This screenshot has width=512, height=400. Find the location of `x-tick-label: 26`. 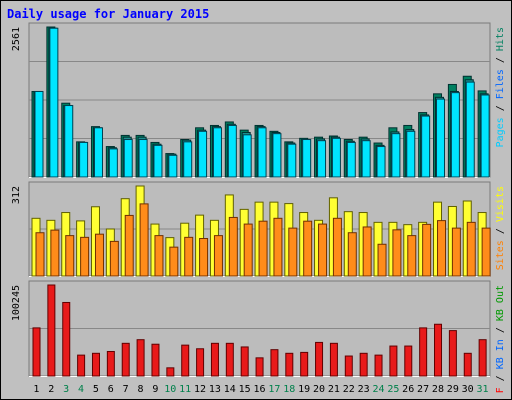

x-tick-label: 26 is located at coordinates (408, 389).